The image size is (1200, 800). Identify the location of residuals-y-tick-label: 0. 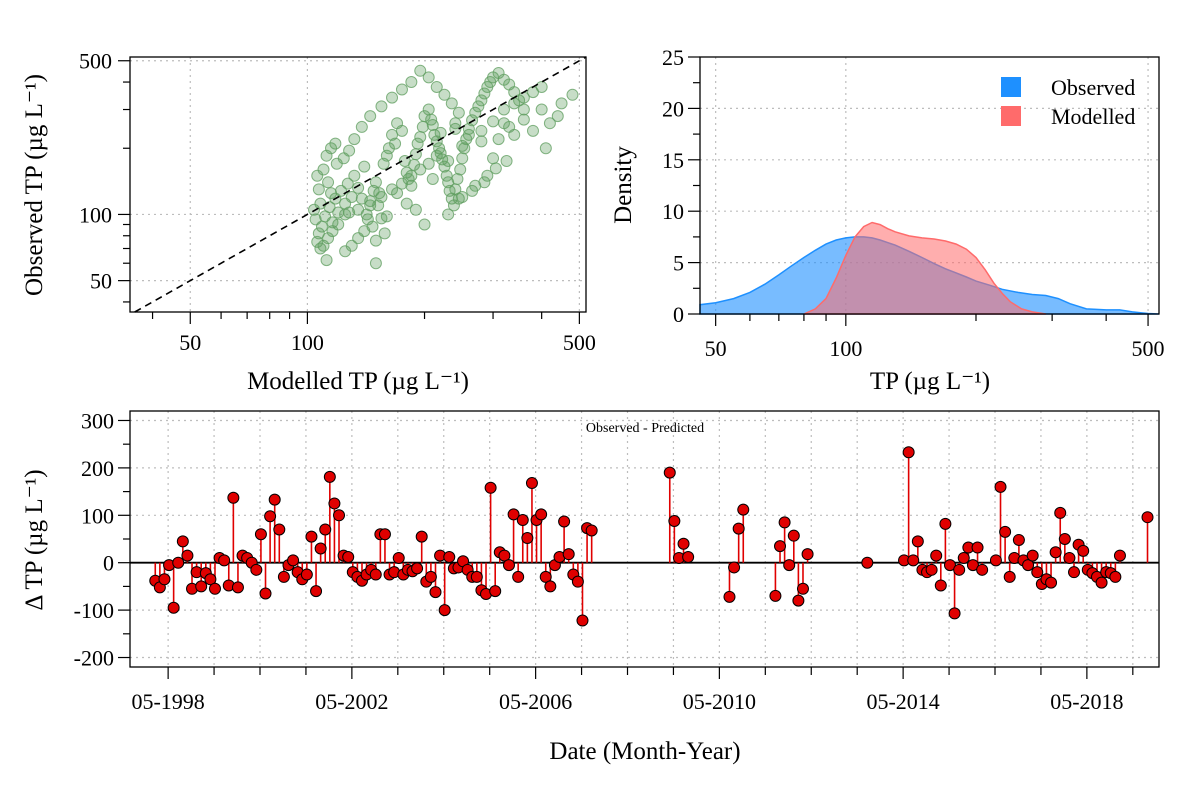
(108, 563).